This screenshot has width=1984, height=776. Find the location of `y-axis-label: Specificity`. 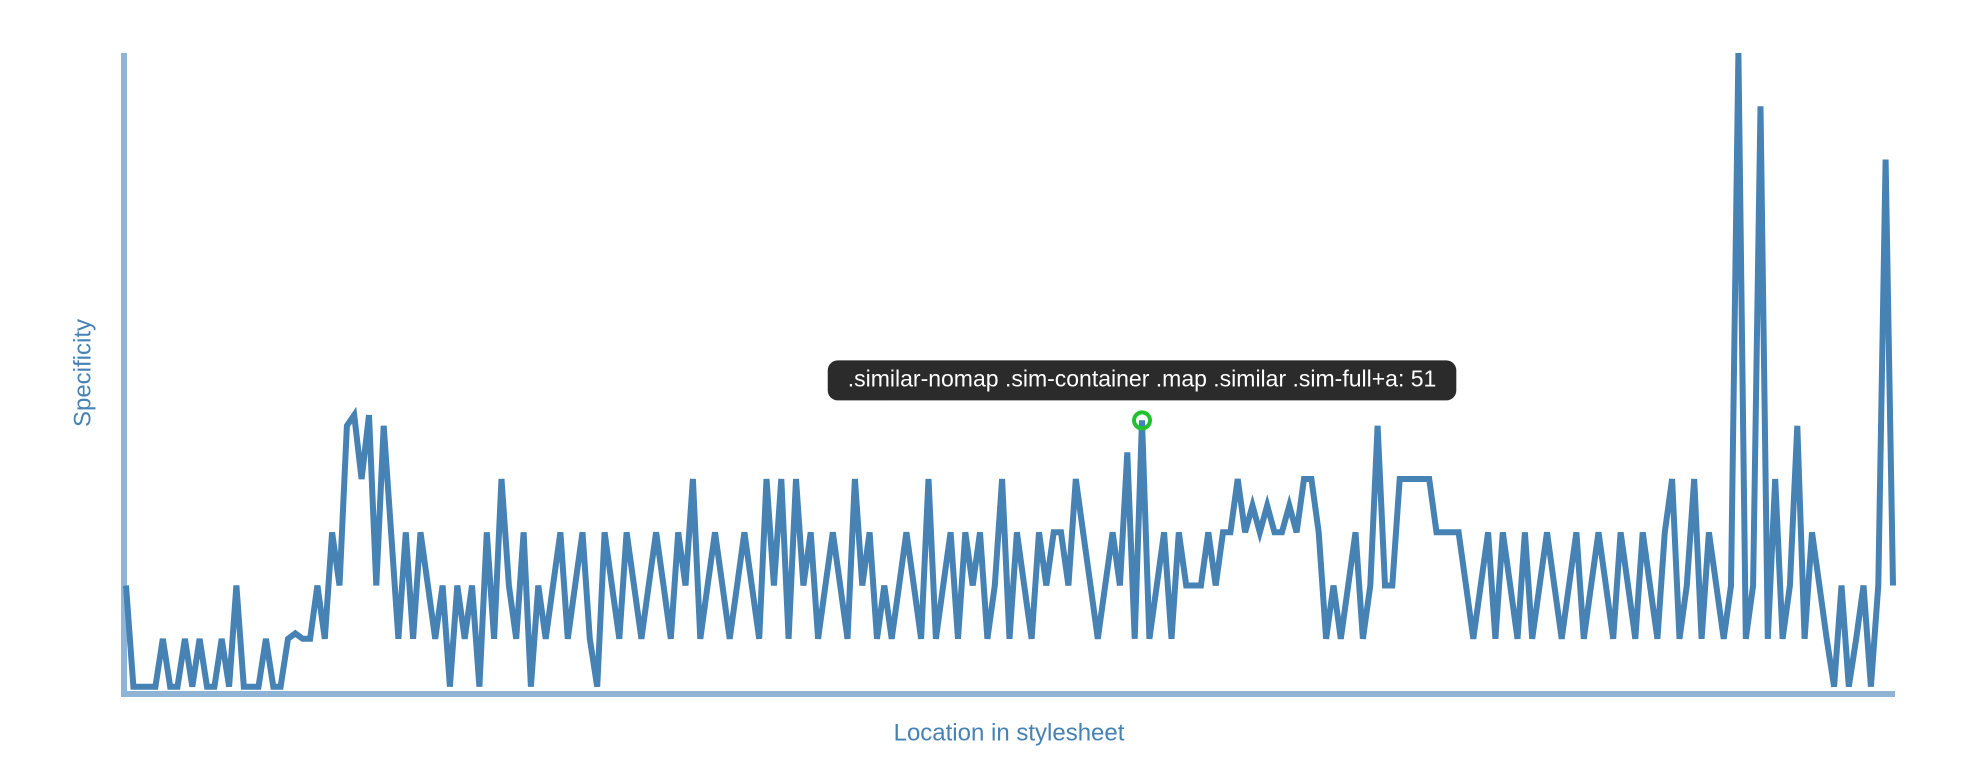

y-axis-label: Specificity is located at coordinates (82, 373).